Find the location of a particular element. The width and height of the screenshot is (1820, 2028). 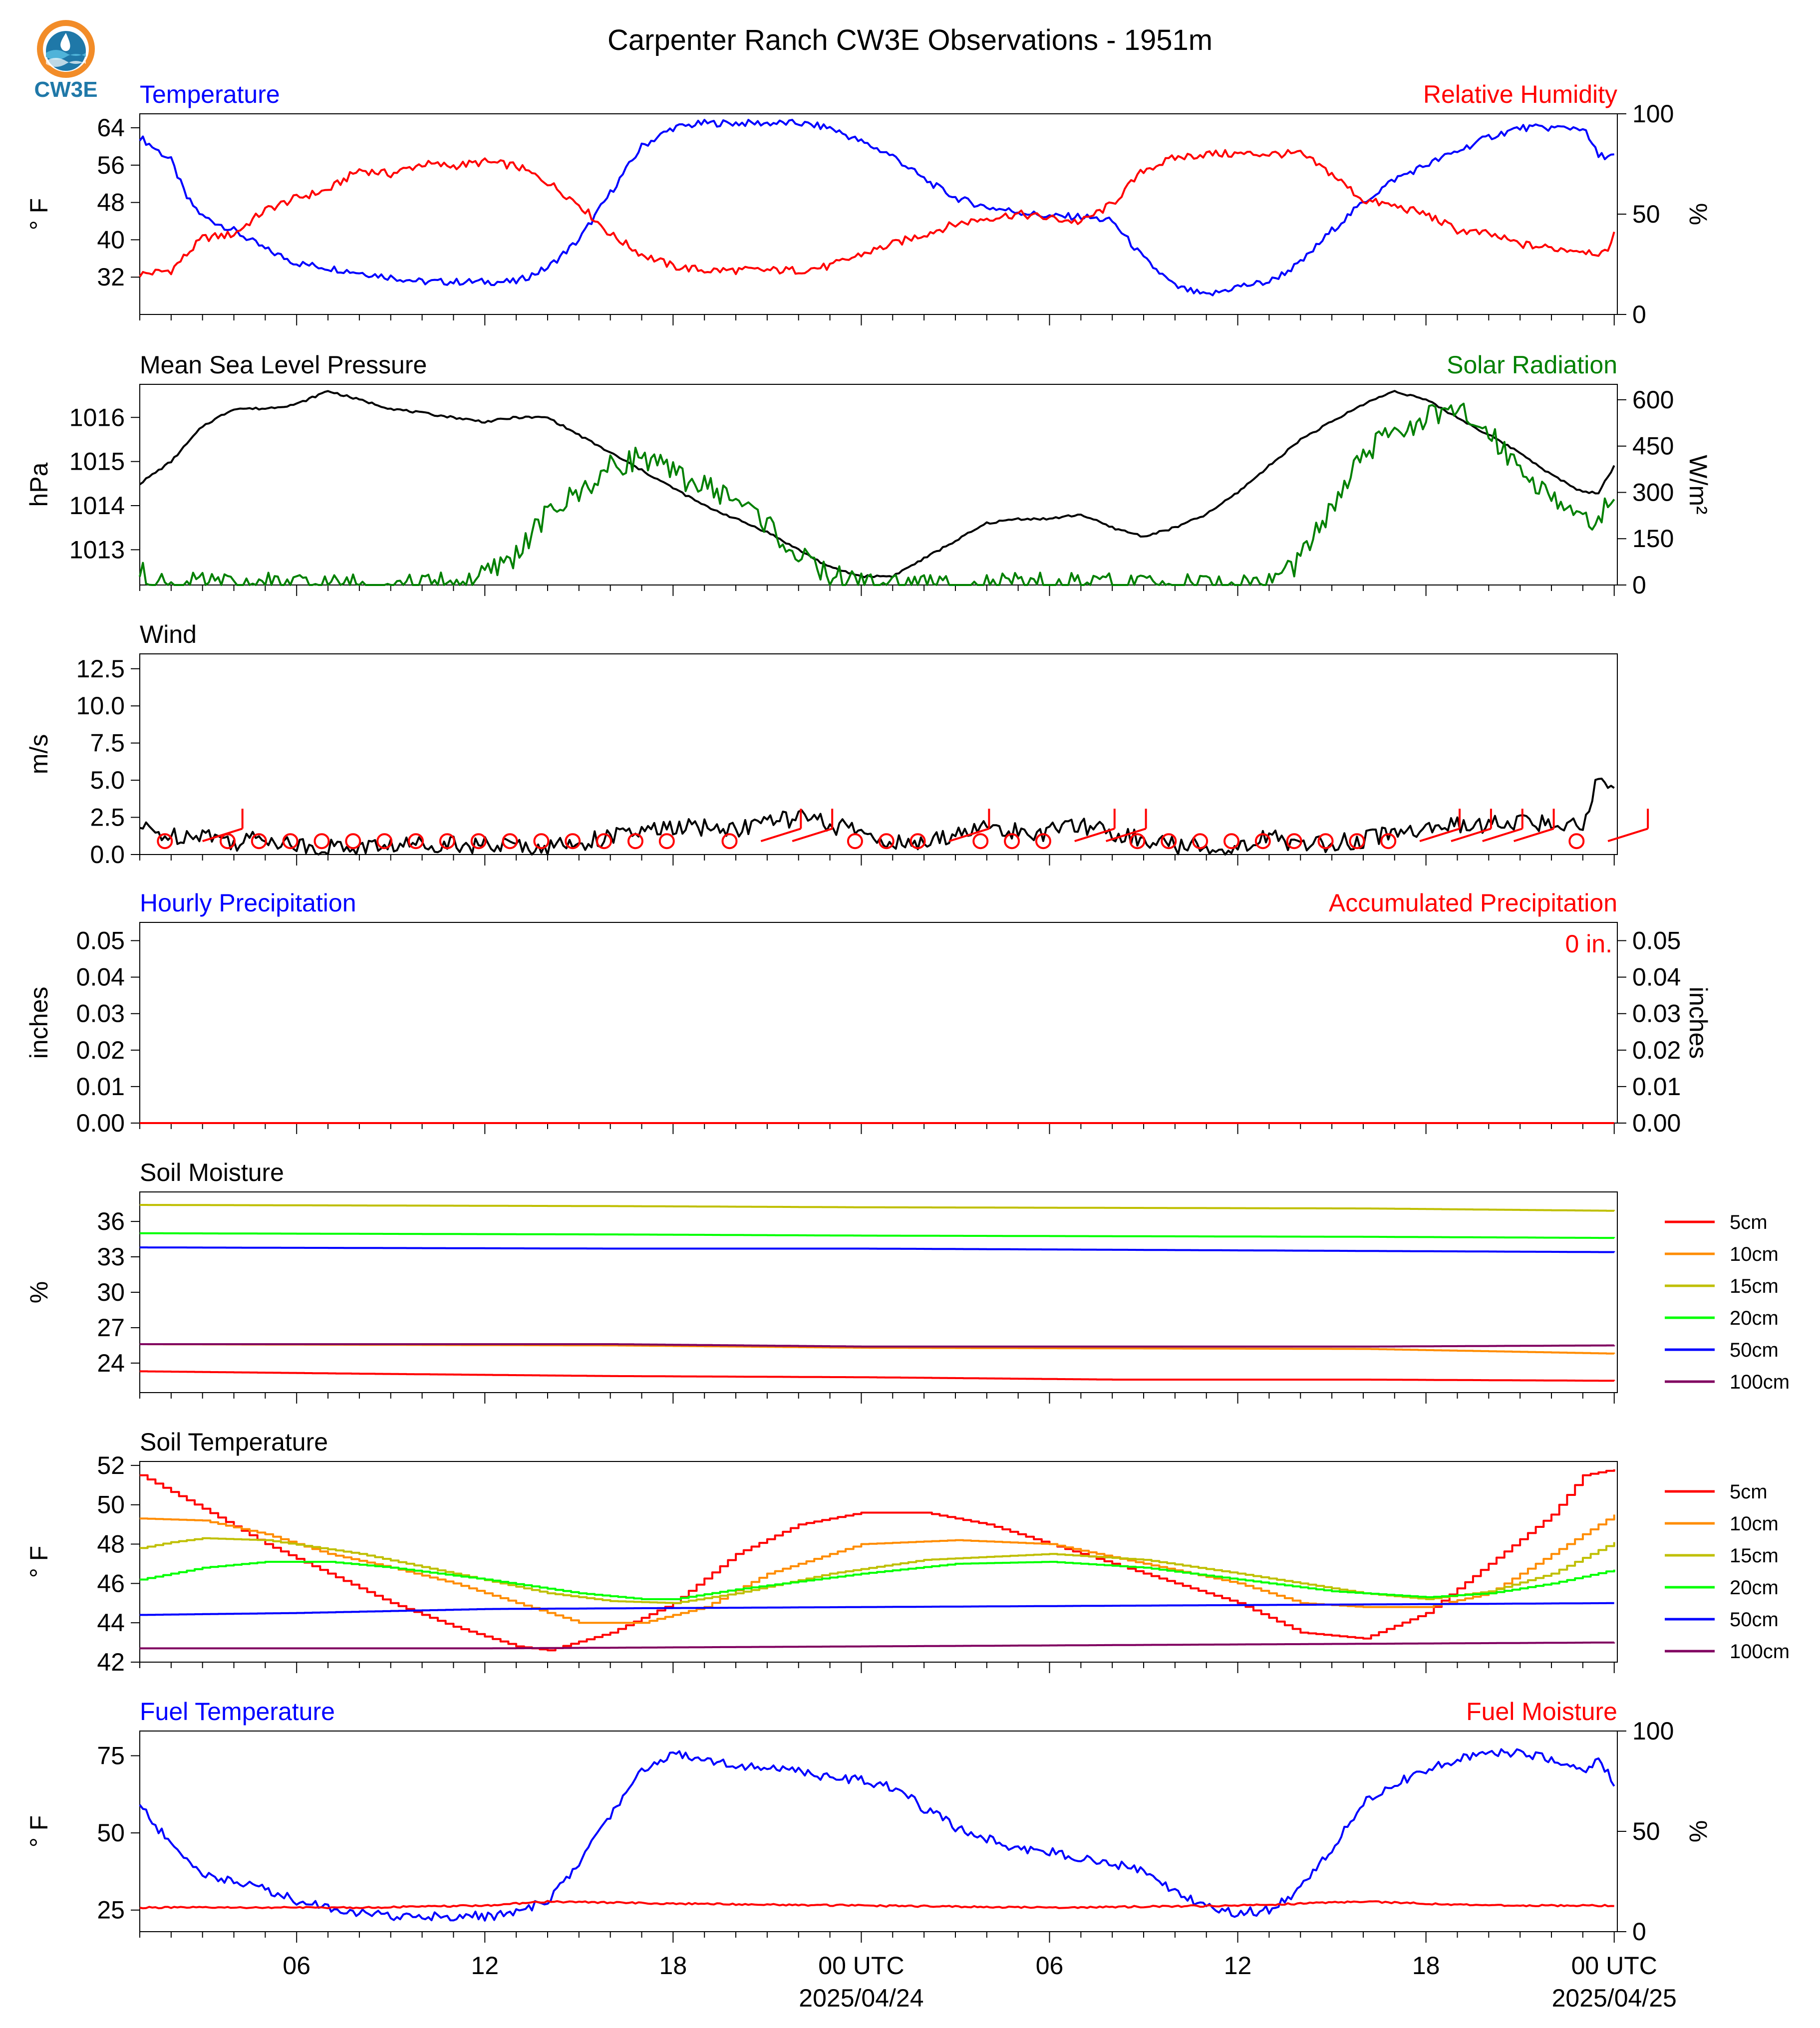

series-line-relative-humidity is located at coordinates (877, 213).